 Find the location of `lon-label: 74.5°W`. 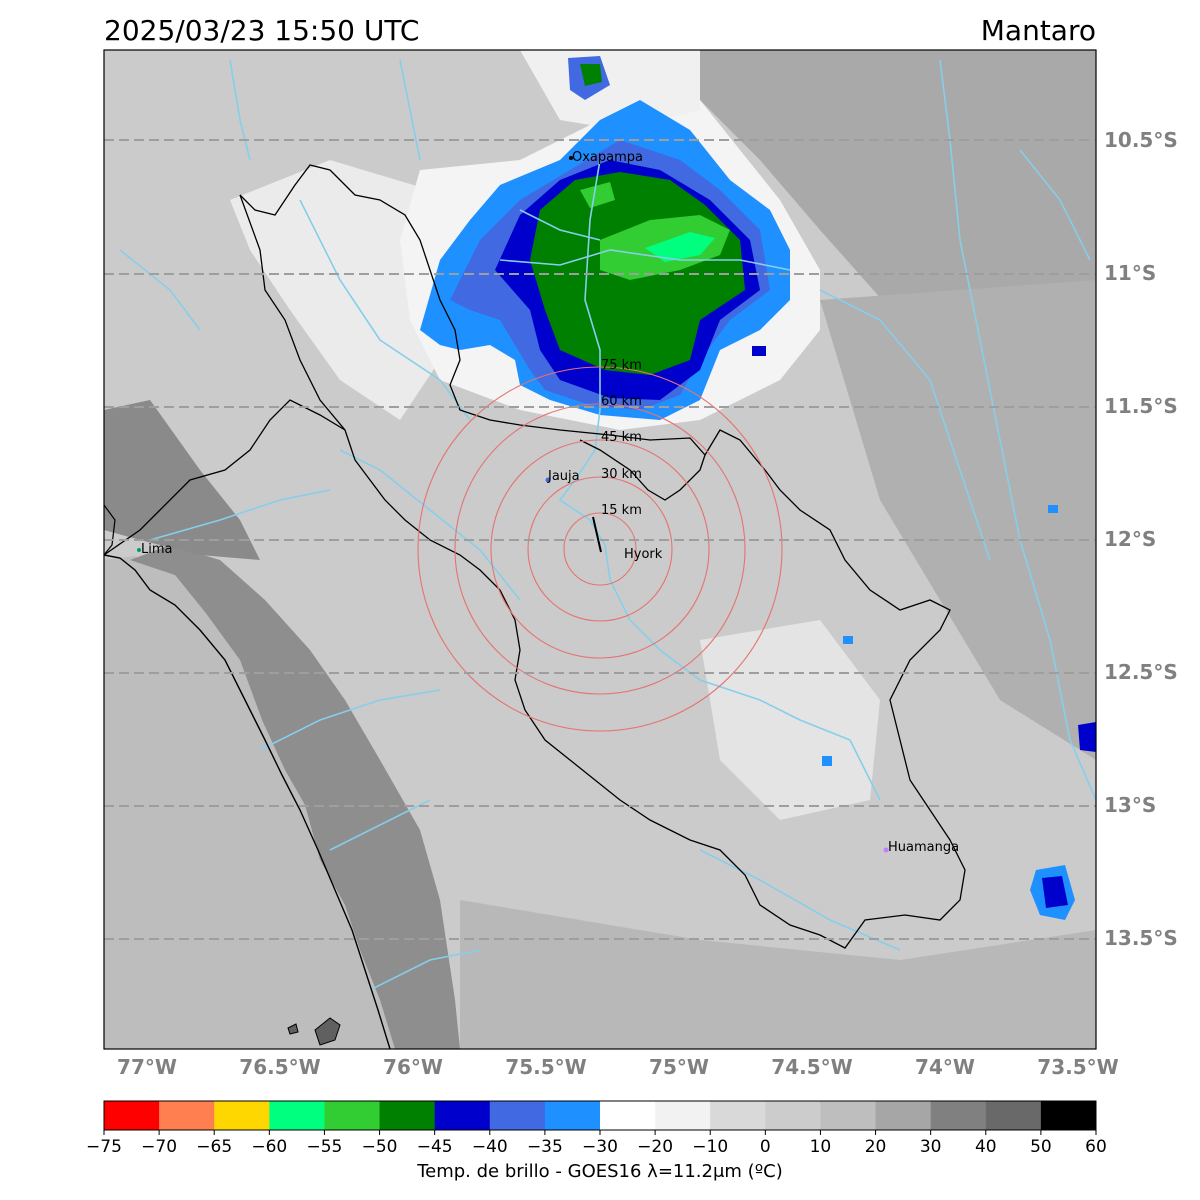

lon-label: 74.5°W is located at coordinates (811, 1067).